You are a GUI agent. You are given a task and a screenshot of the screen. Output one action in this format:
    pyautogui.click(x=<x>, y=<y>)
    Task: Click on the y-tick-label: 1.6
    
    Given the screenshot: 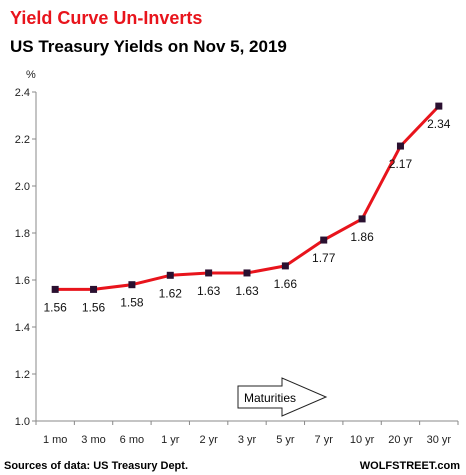 What is the action you would take?
    pyautogui.click(x=22, y=281)
    